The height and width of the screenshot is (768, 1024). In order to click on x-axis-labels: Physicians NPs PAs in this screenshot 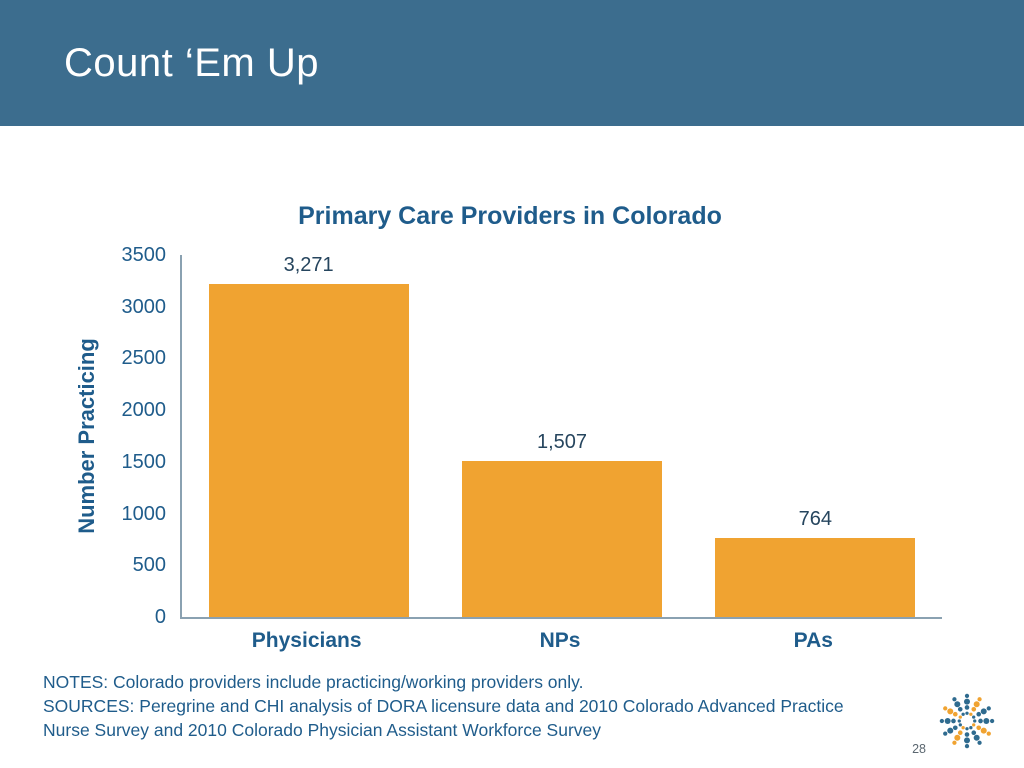, I will do `click(560, 641)`.